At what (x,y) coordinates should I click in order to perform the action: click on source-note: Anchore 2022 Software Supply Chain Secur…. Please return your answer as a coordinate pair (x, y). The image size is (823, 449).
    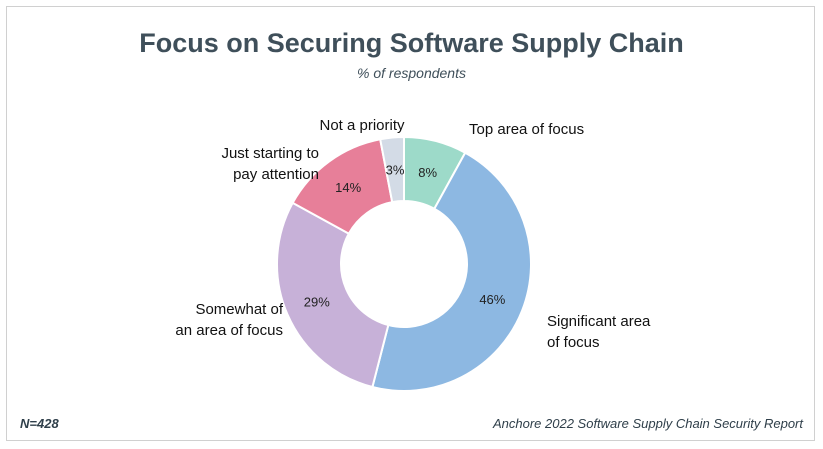
    Looking at the image, I should click on (647, 423).